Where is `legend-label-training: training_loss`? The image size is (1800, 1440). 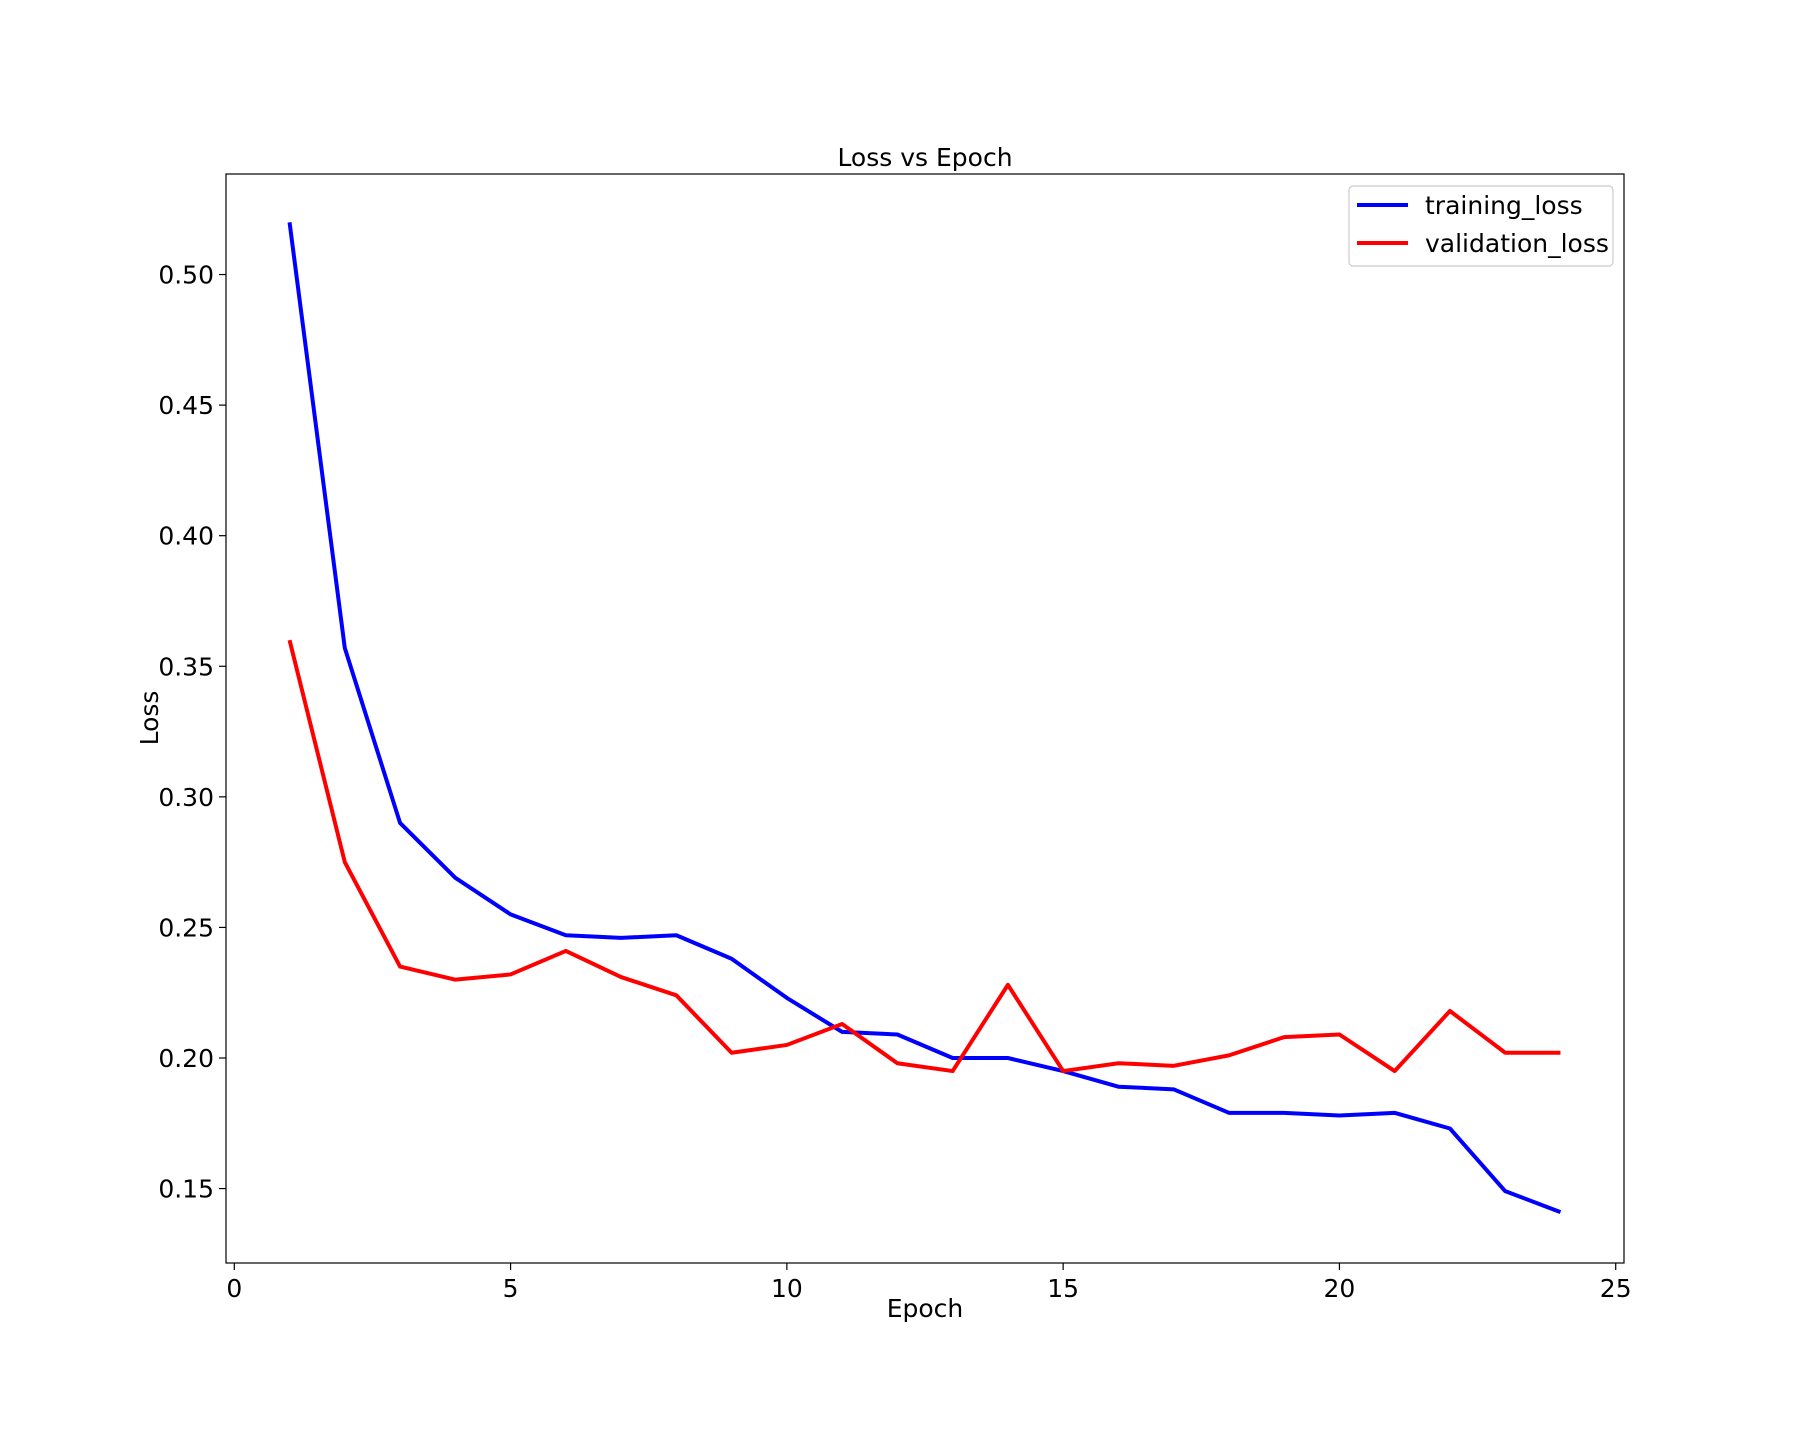 legend-label-training: training_loss is located at coordinates (1504, 205).